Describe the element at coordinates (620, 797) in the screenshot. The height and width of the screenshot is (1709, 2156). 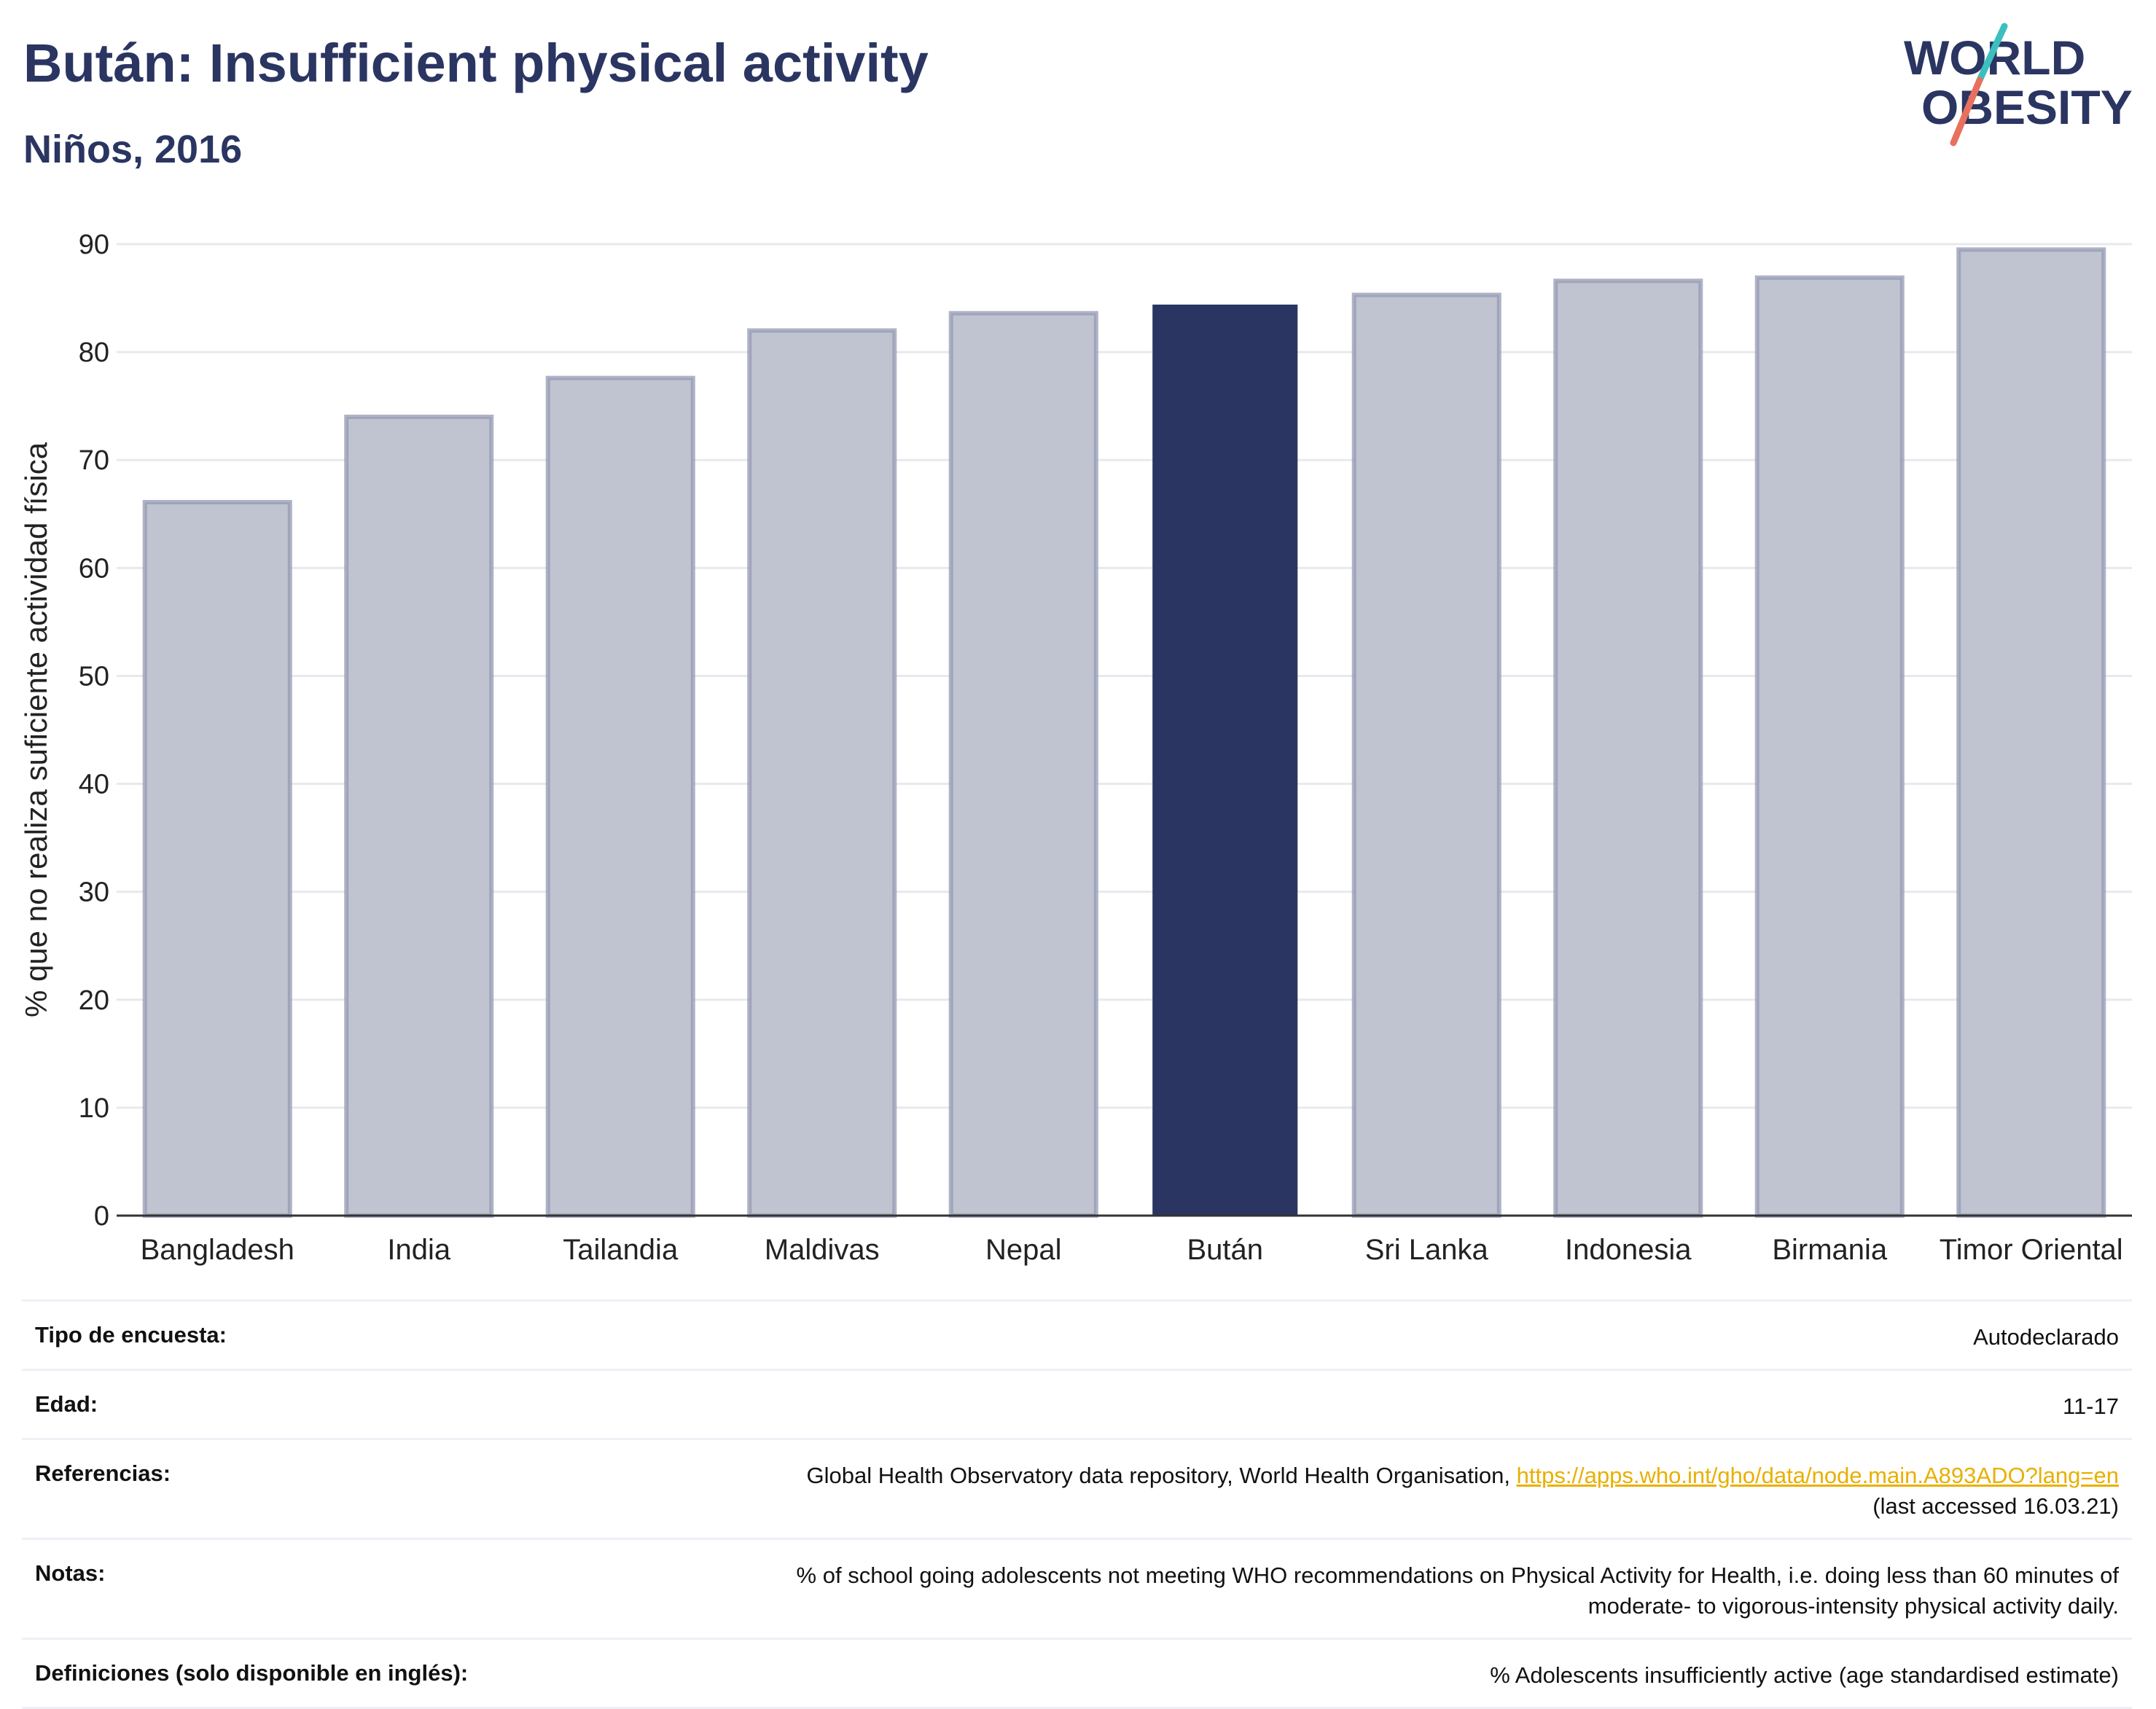
I see `bar-tailandia` at that location.